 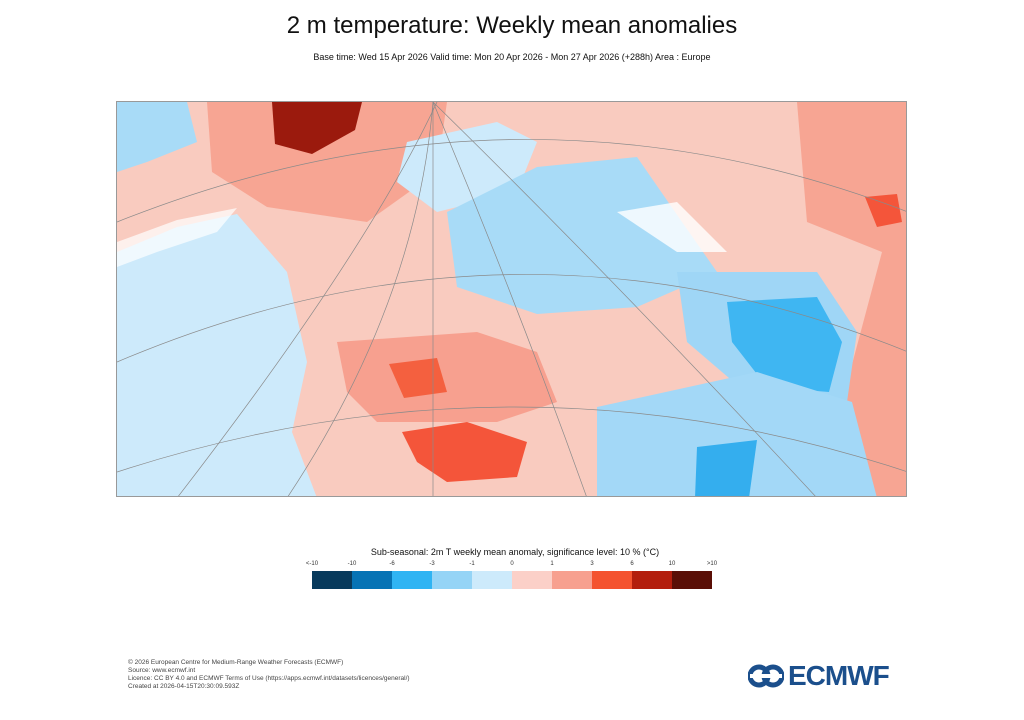 I want to click on legend-label: 10, so click(x=672, y=564).